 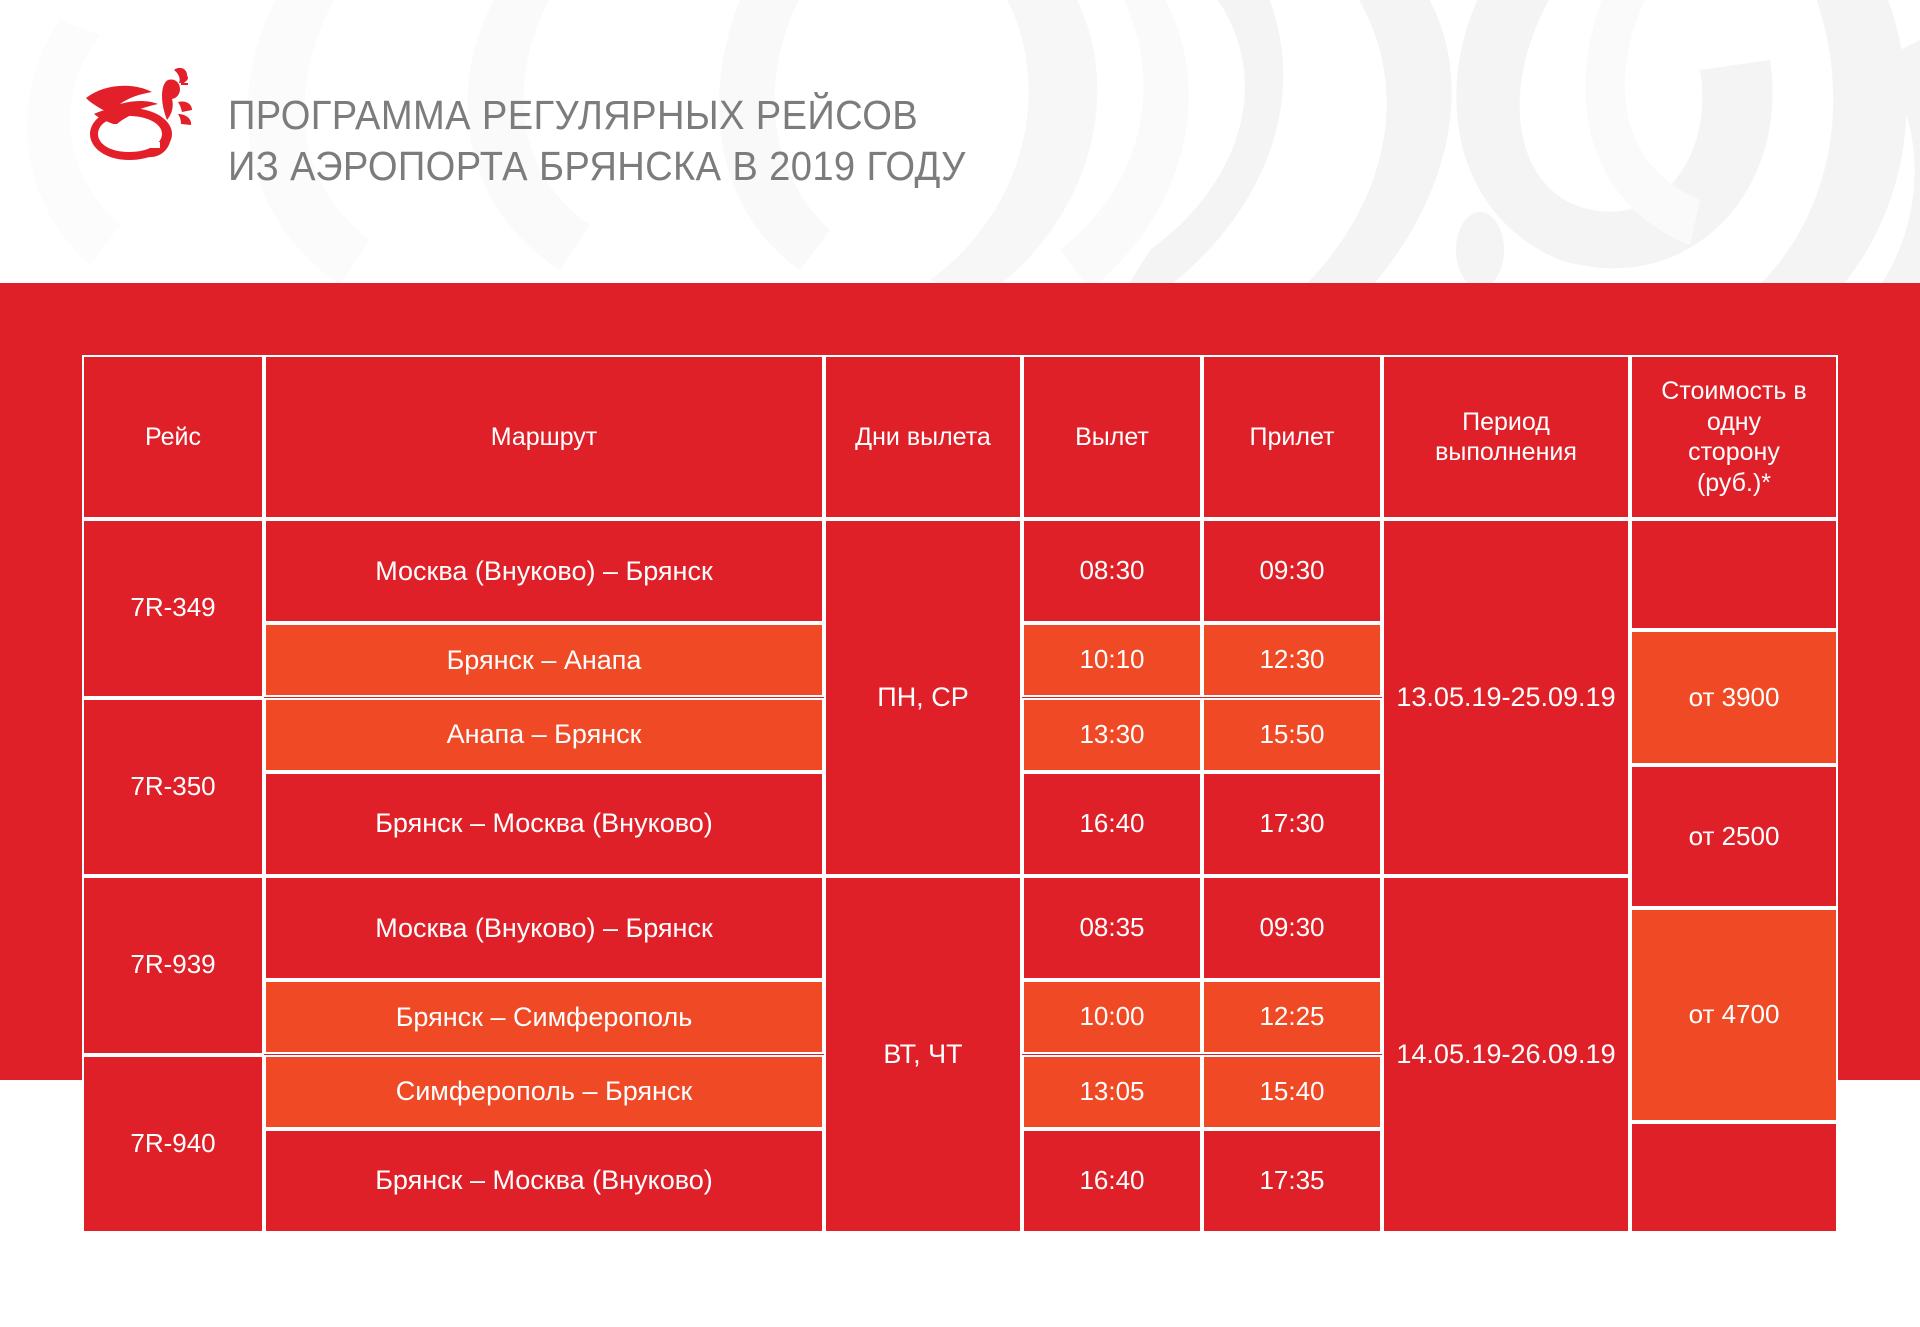 I want to click on flight-number-cell: 7R-939, so click(x=173, y=965).